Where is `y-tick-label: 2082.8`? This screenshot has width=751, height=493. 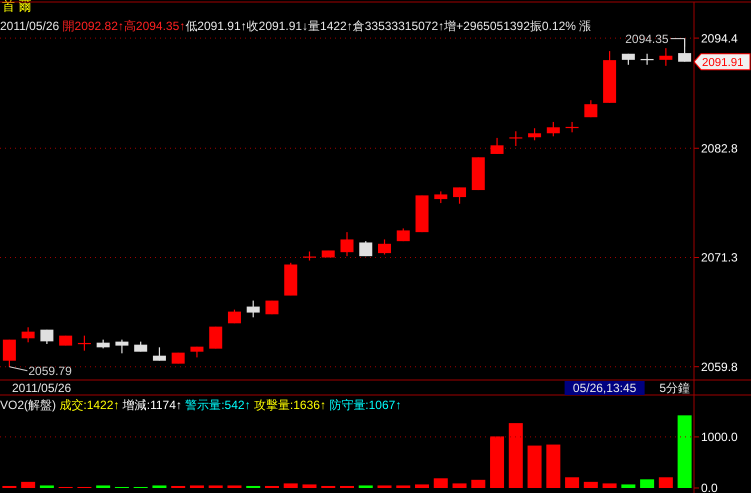 y-tick-label: 2082.8 is located at coordinates (719, 148).